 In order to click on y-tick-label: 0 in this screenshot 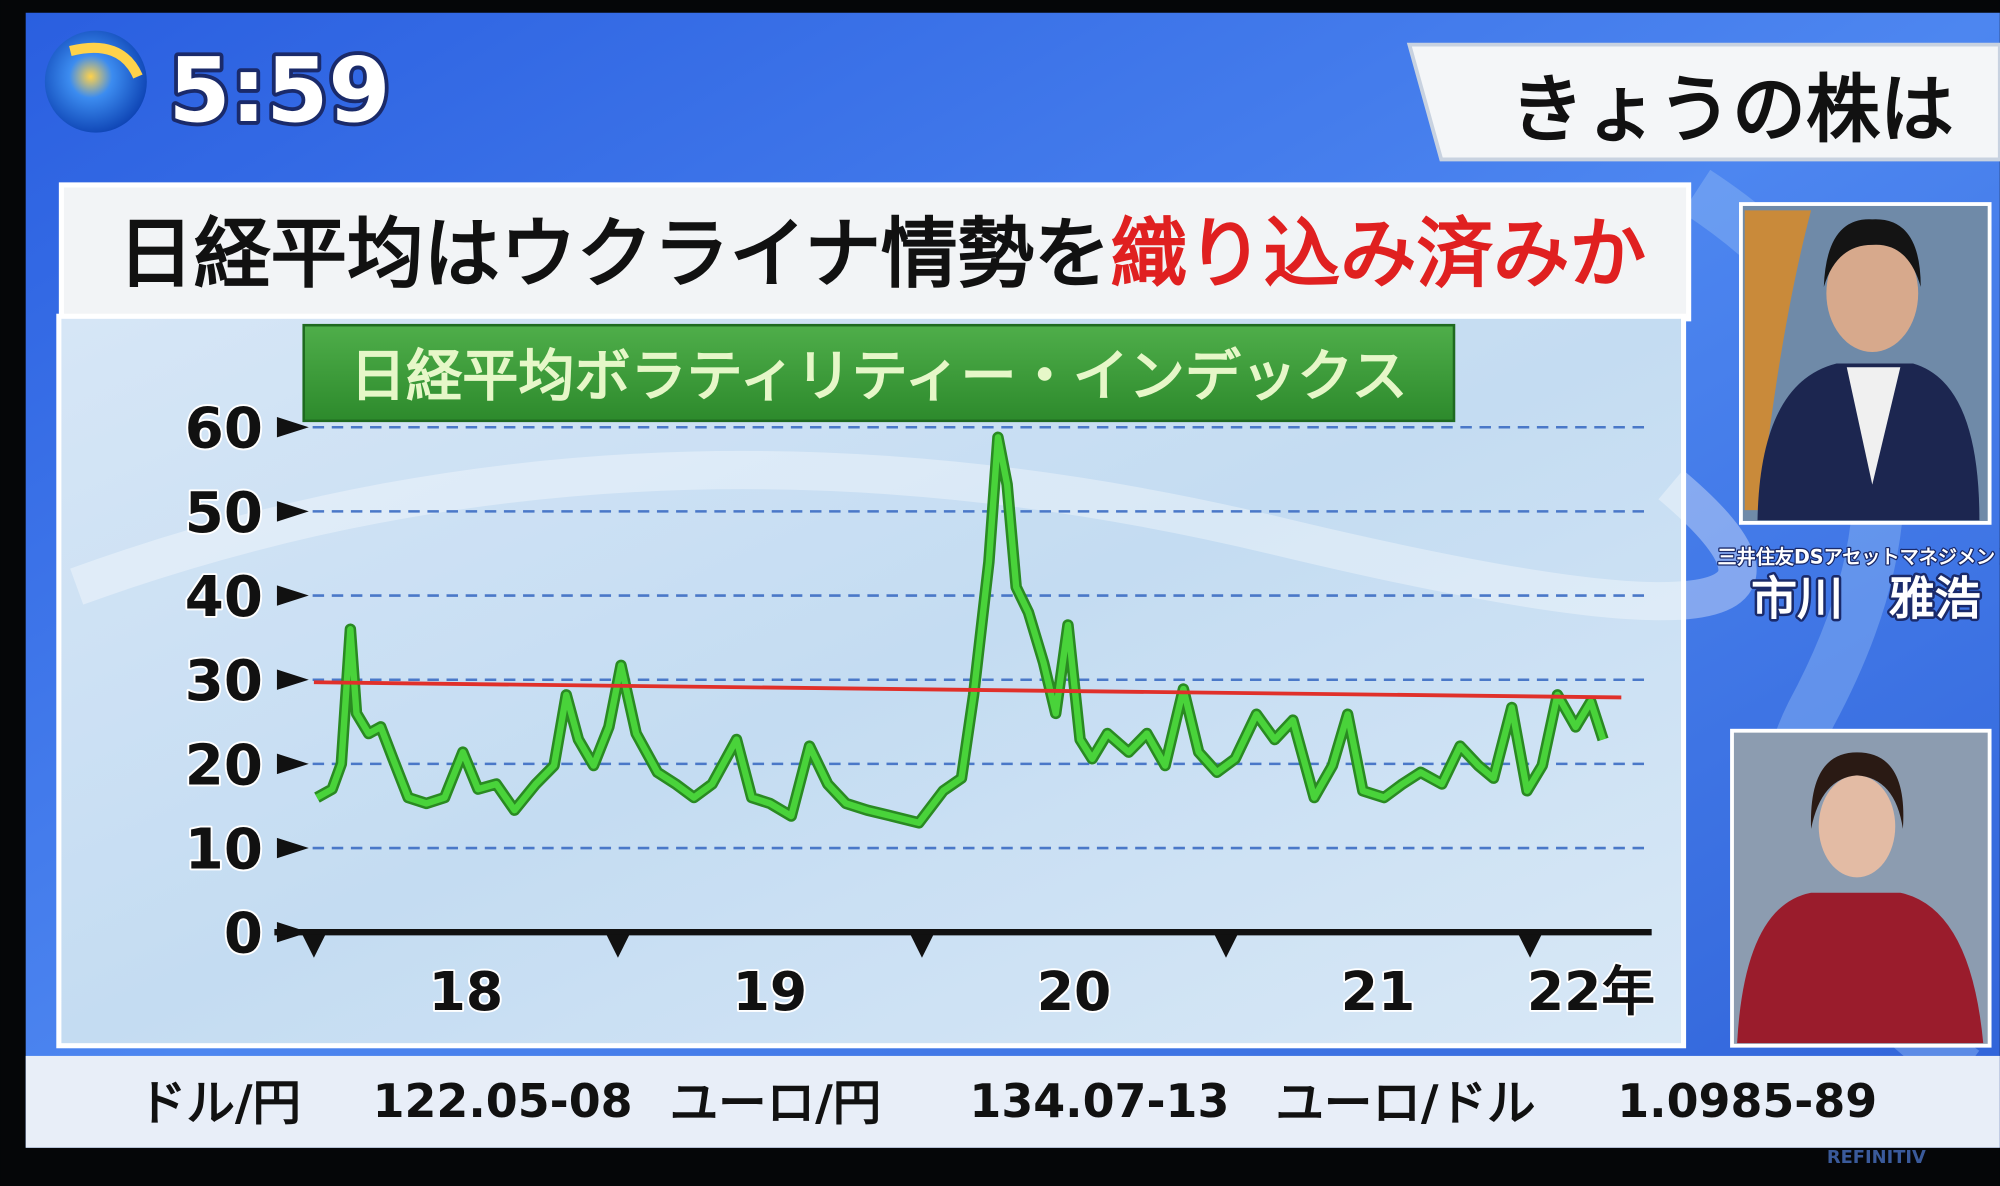, I will do `click(243, 934)`.